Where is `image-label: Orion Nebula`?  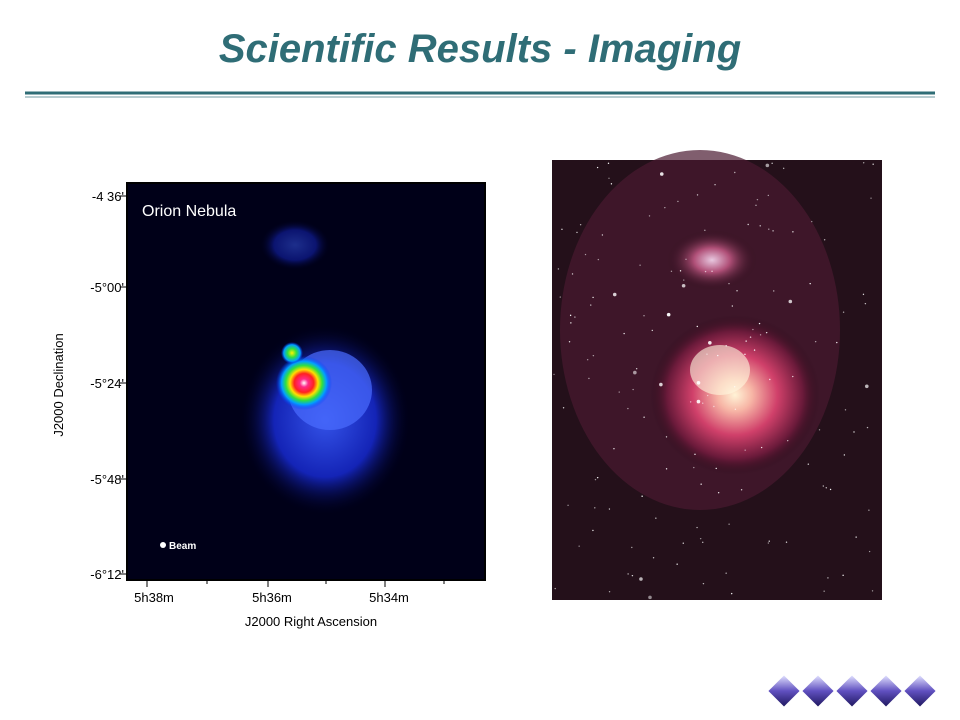 image-label: Orion Nebula is located at coordinates (189, 211).